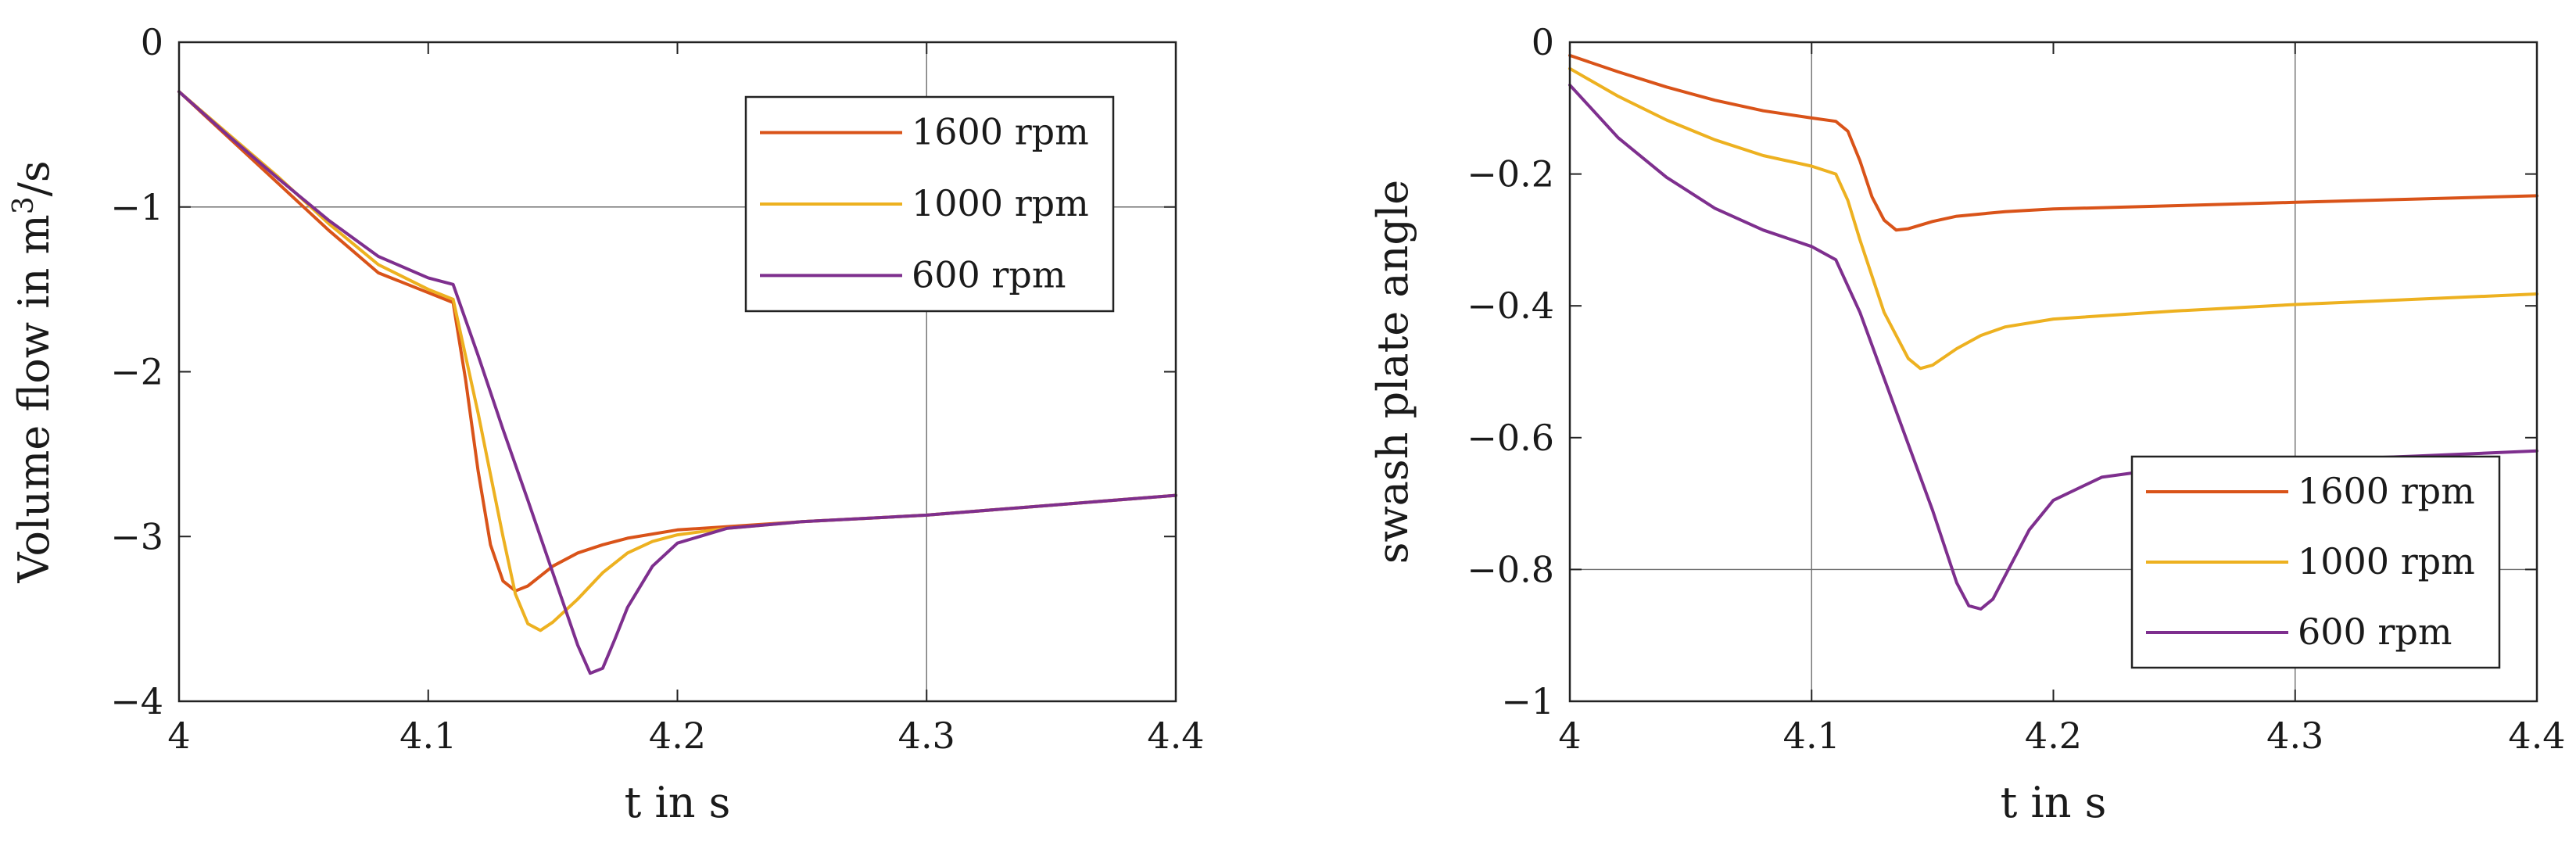 The height and width of the screenshot is (842, 2576). I want to click on y-axis-label-text: Volume flow in m, so click(34, 398).